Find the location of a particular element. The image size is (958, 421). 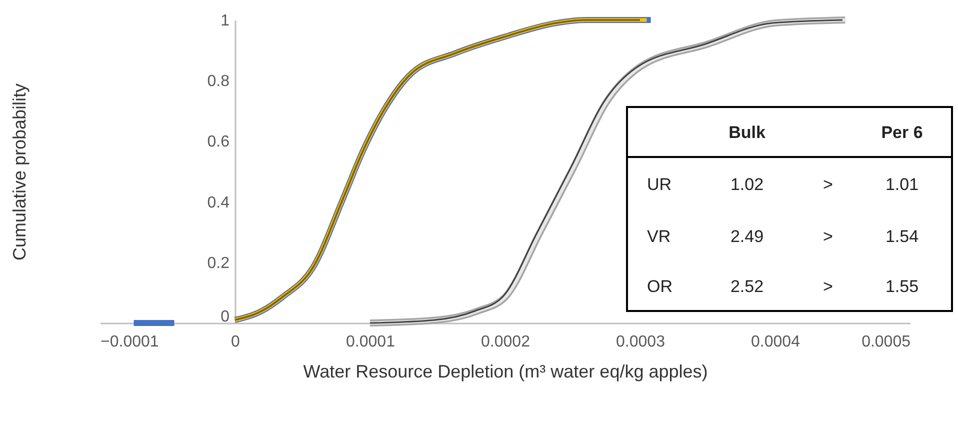

y-tick-label: 0.8 is located at coordinates (218, 81).